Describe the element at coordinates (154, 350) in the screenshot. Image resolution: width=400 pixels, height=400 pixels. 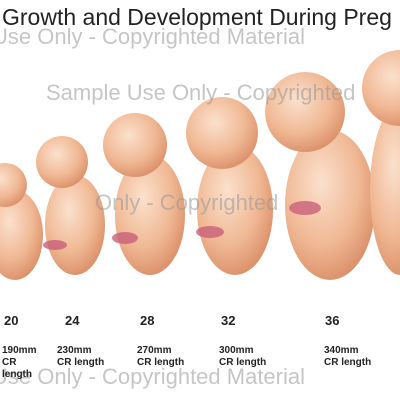
I see `length-value: 270mm` at that location.